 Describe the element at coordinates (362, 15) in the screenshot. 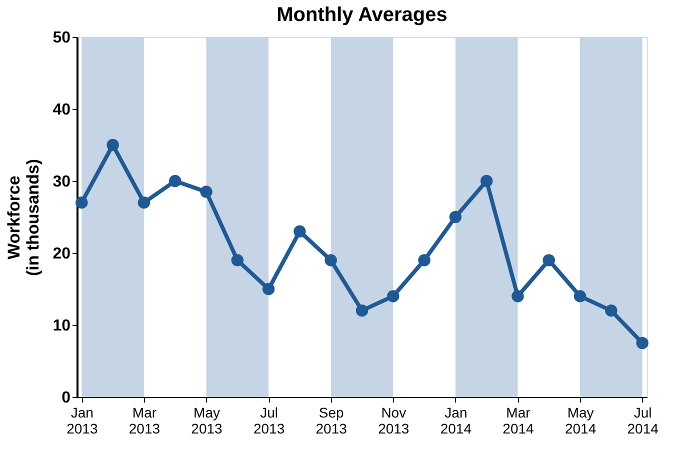

I see `chart-title: Monthly Averages` at that location.